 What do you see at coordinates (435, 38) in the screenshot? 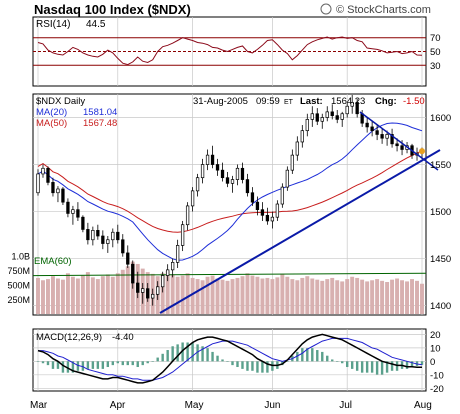
I see `rsi-tick-label: 70` at bounding box center [435, 38].